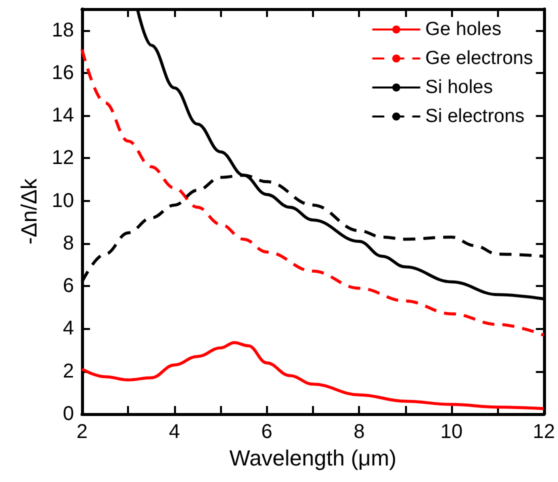 Image resolution: width=558 pixels, height=482 pixels. I want to click on x-tick-label: 6, so click(266, 432).